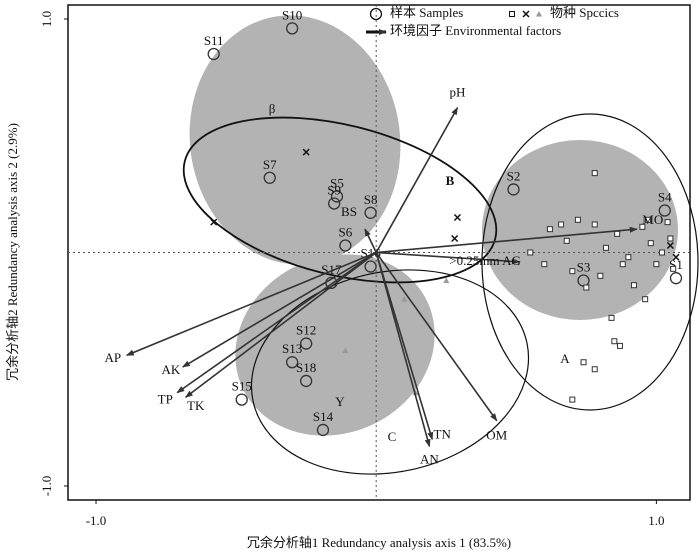  Describe the element at coordinates (323, 416) in the screenshot. I see `sample-label: S14` at that location.